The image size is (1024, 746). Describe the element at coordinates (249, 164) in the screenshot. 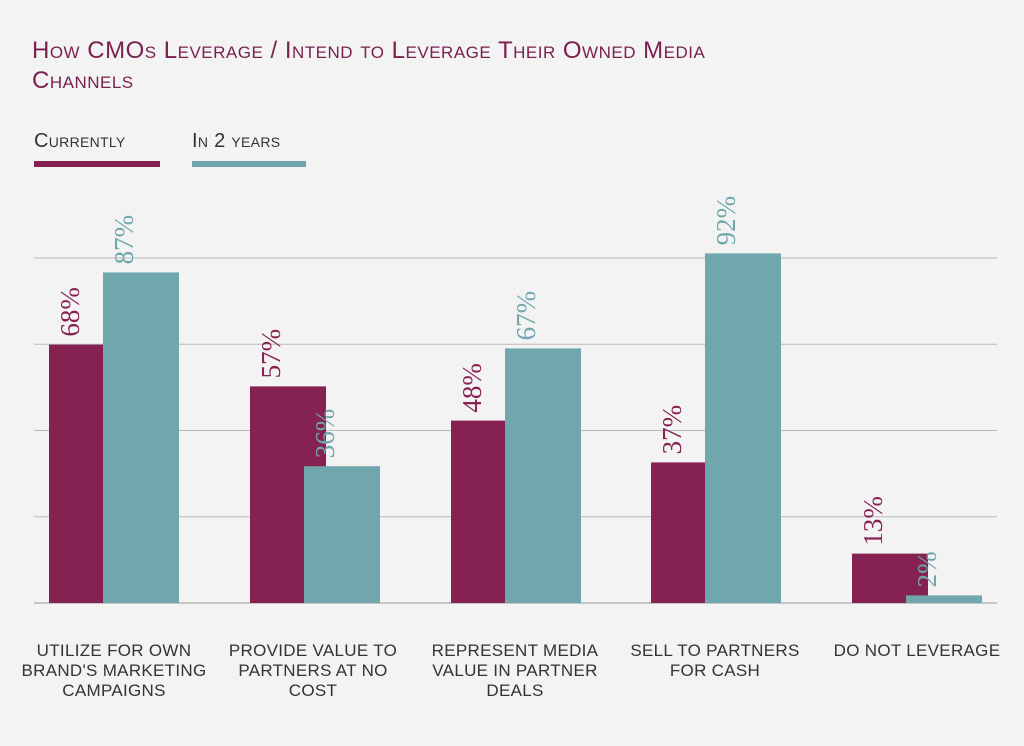

I see `legend-swatch-in-2-years` at that location.